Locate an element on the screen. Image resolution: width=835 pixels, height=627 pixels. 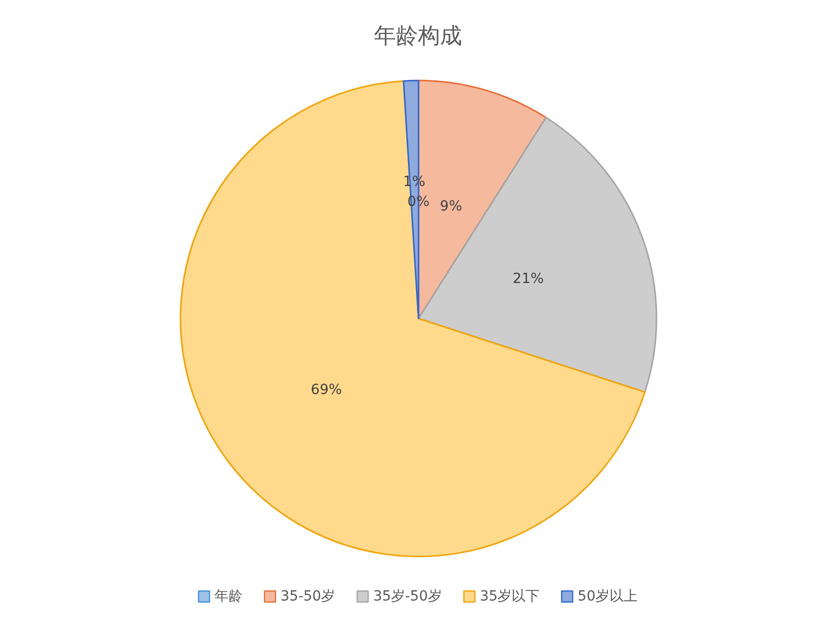
data-label: 69% is located at coordinates (326, 390).